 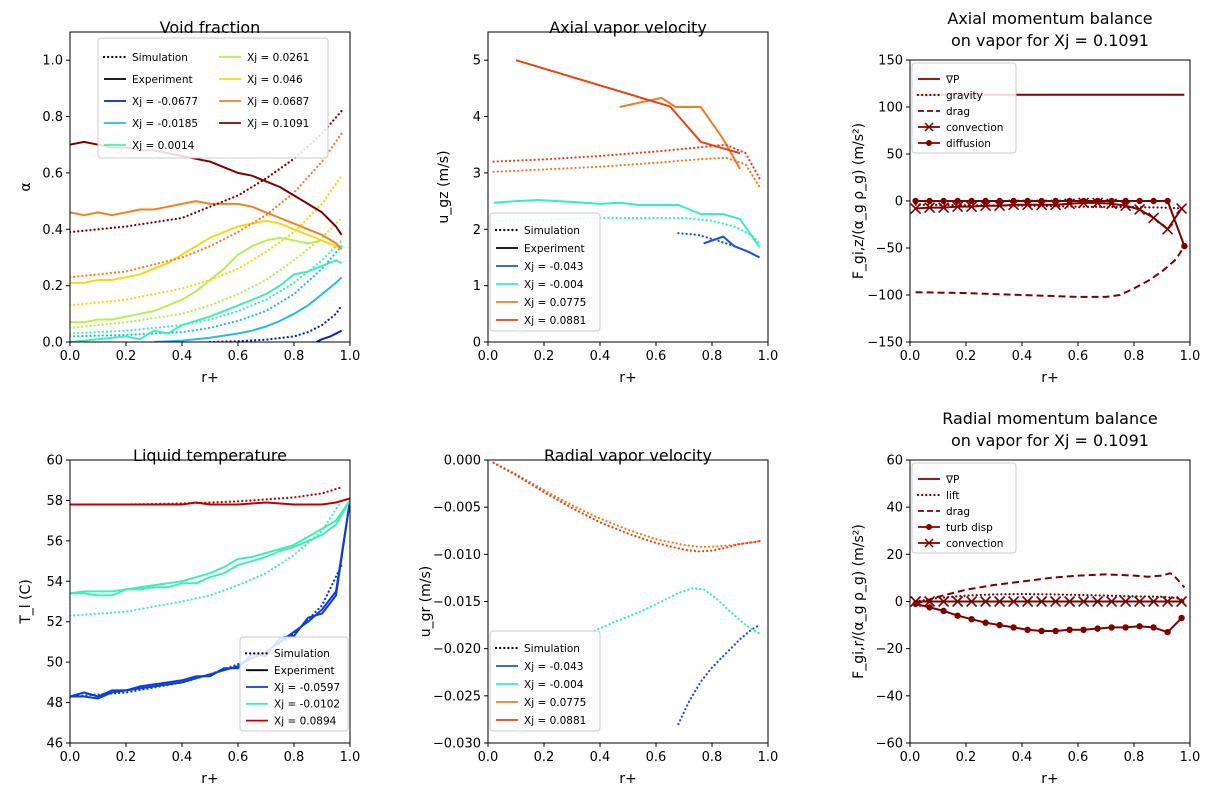 What do you see at coordinates (890, 61) in the screenshot?
I see `y-tick-label: 150` at bounding box center [890, 61].